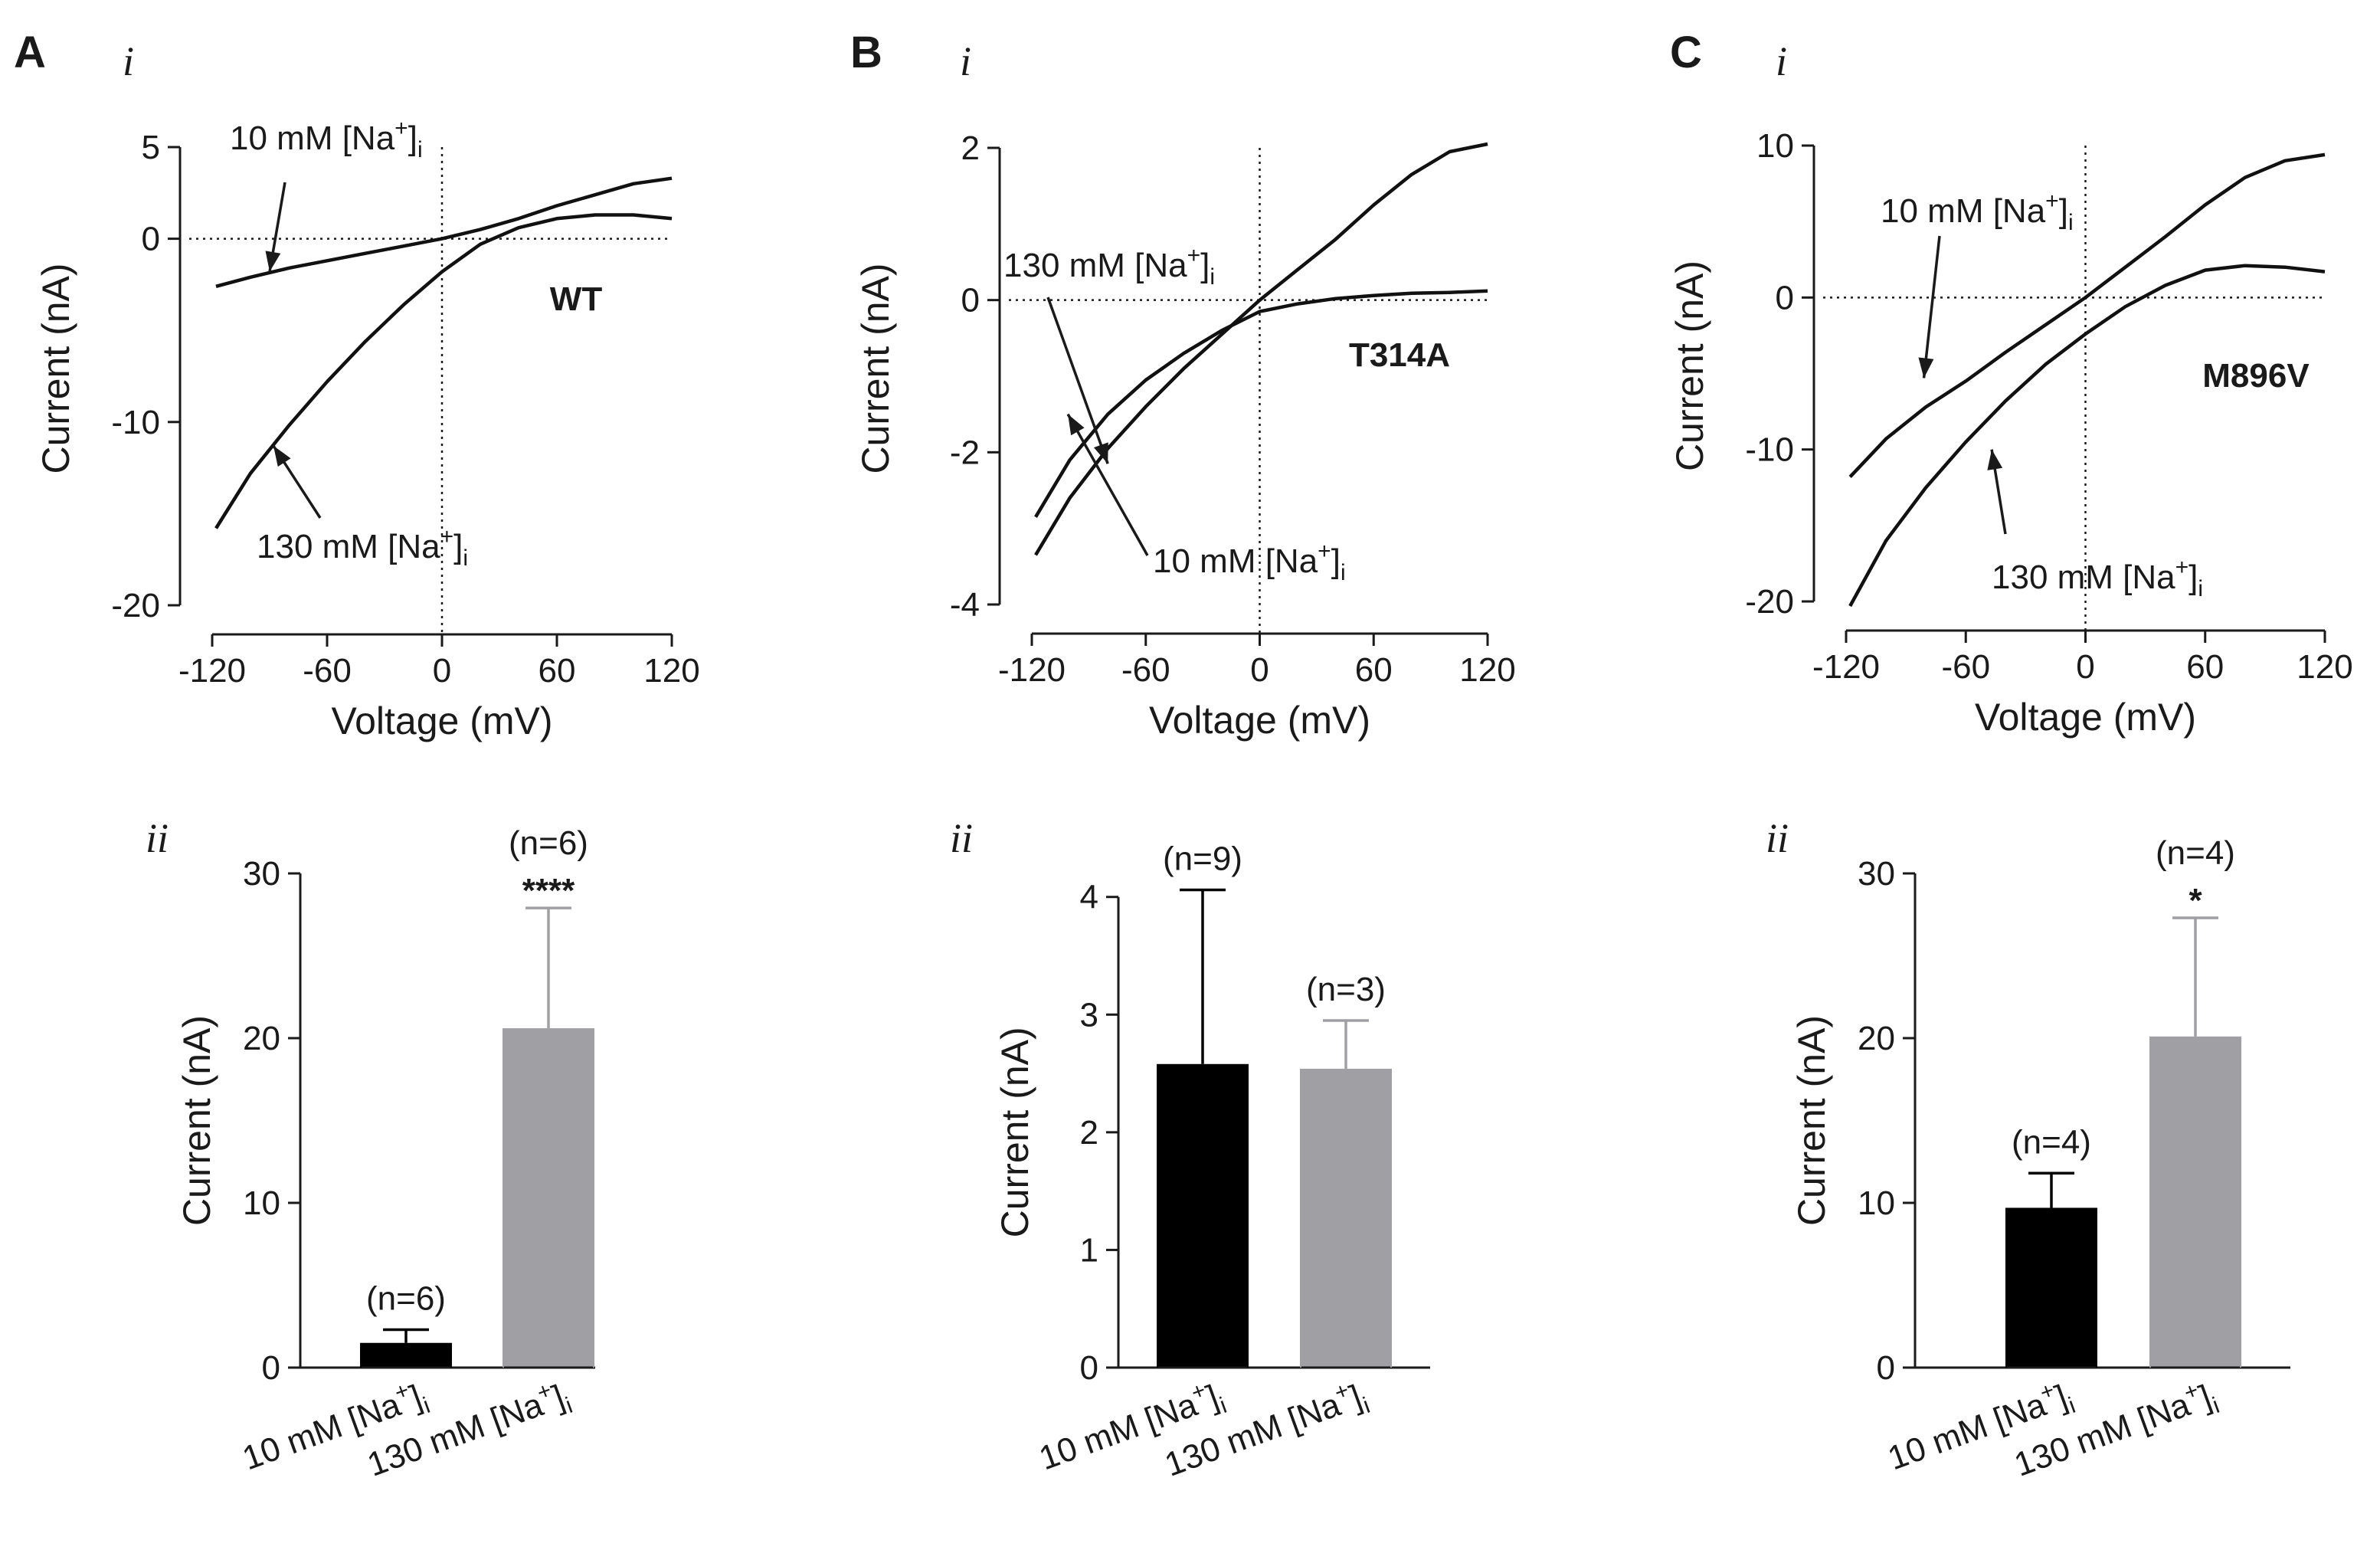 Image resolution: width=2380 pixels, height=1553 pixels. Describe the element at coordinates (965, 605) in the screenshot. I see `y-tick-label: -4` at that location.